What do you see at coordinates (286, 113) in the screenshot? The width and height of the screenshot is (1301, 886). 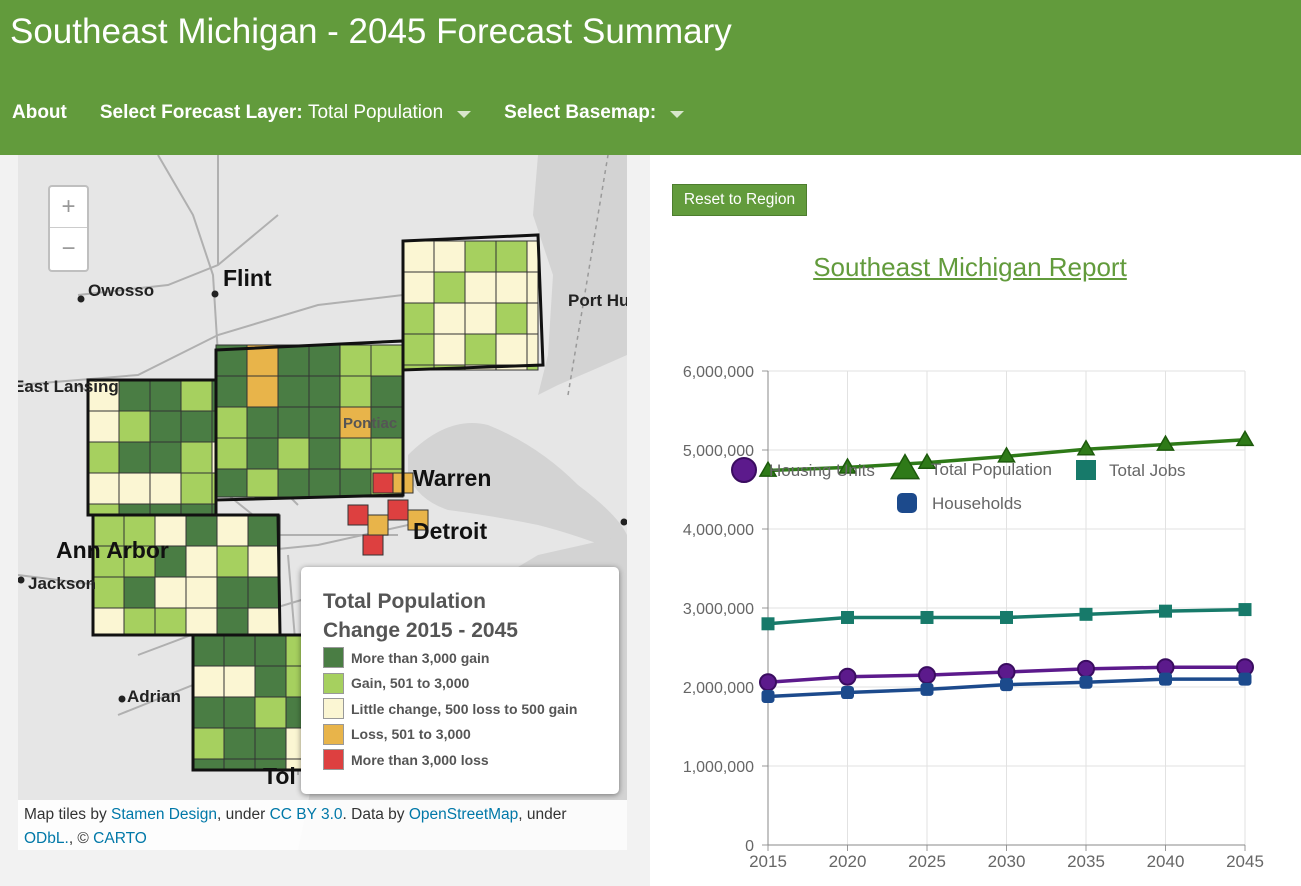 I see `forecast-layer-dropdown: Select Forecast Layer: Total Population` at bounding box center [286, 113].